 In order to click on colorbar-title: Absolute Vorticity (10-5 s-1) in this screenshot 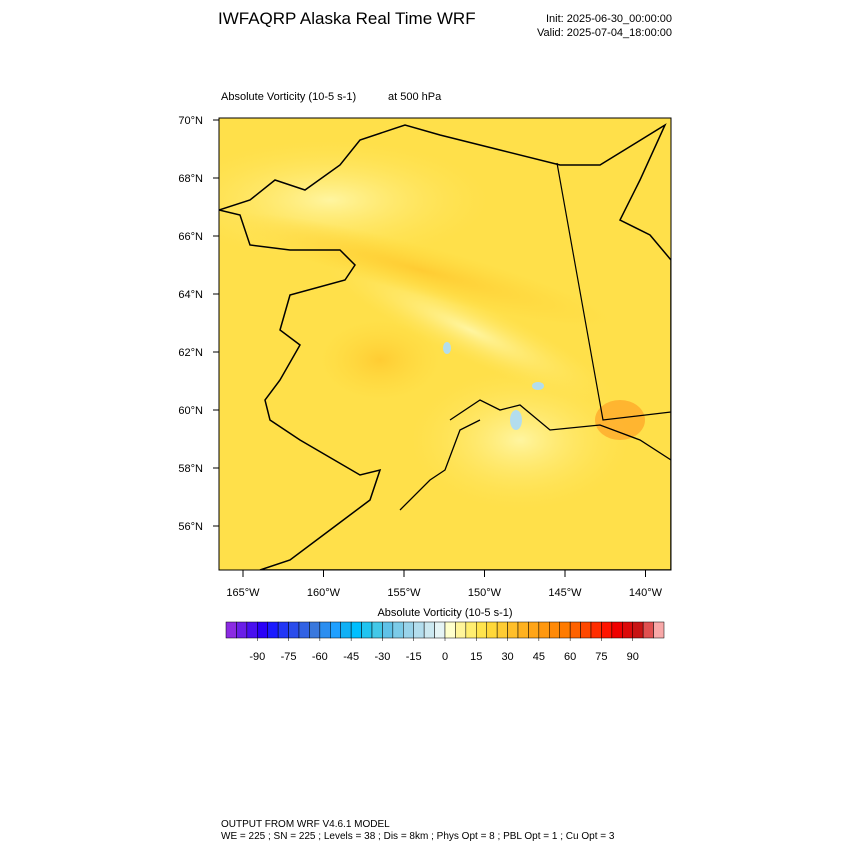, I will do `click(444, 613)`.